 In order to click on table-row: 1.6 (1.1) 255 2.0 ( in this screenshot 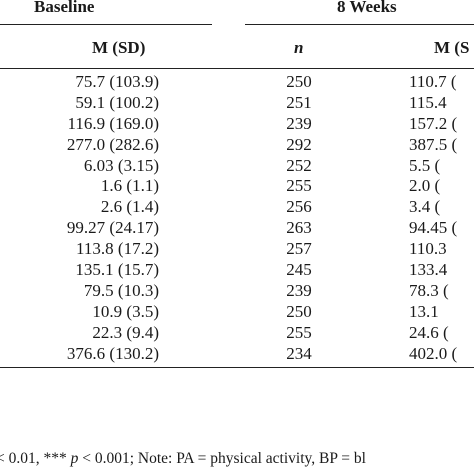, I will do `click(237, 186)`.